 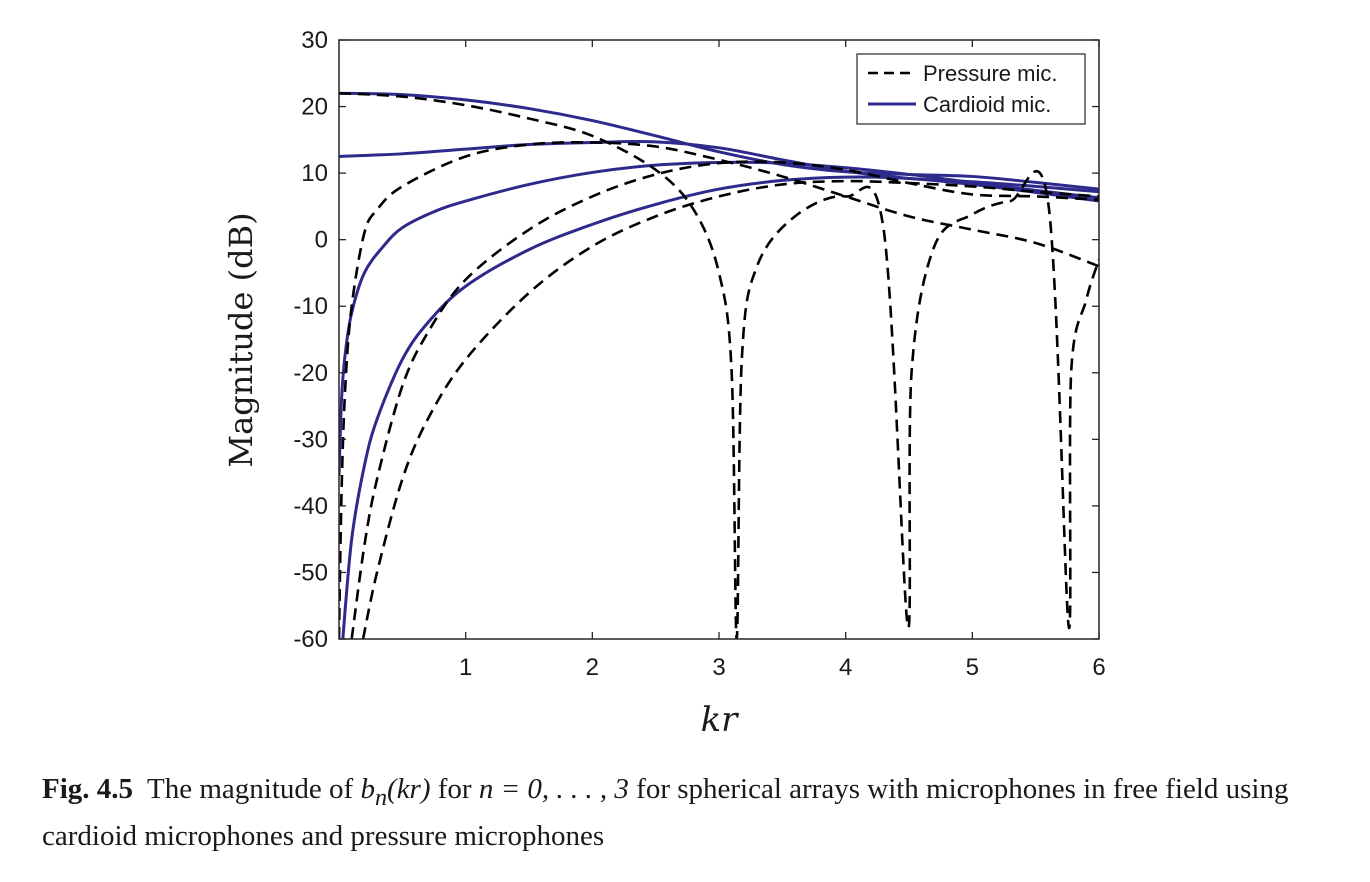 I want to click on y-tick-label: -50, so click(x=310, y=572).